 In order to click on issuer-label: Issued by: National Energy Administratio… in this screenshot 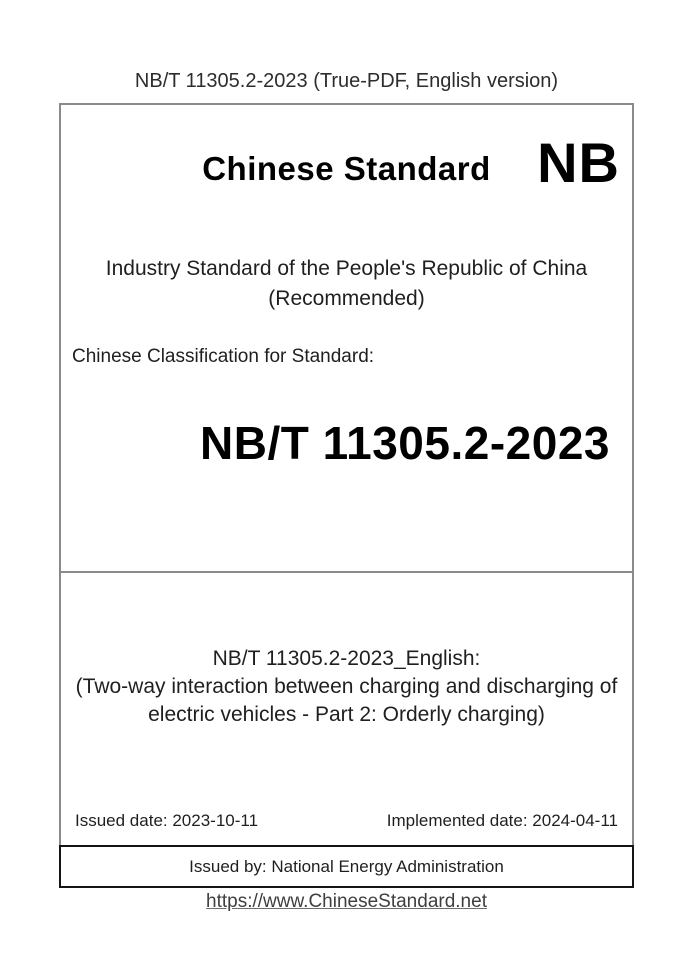, I will do `click(346, 866)`.